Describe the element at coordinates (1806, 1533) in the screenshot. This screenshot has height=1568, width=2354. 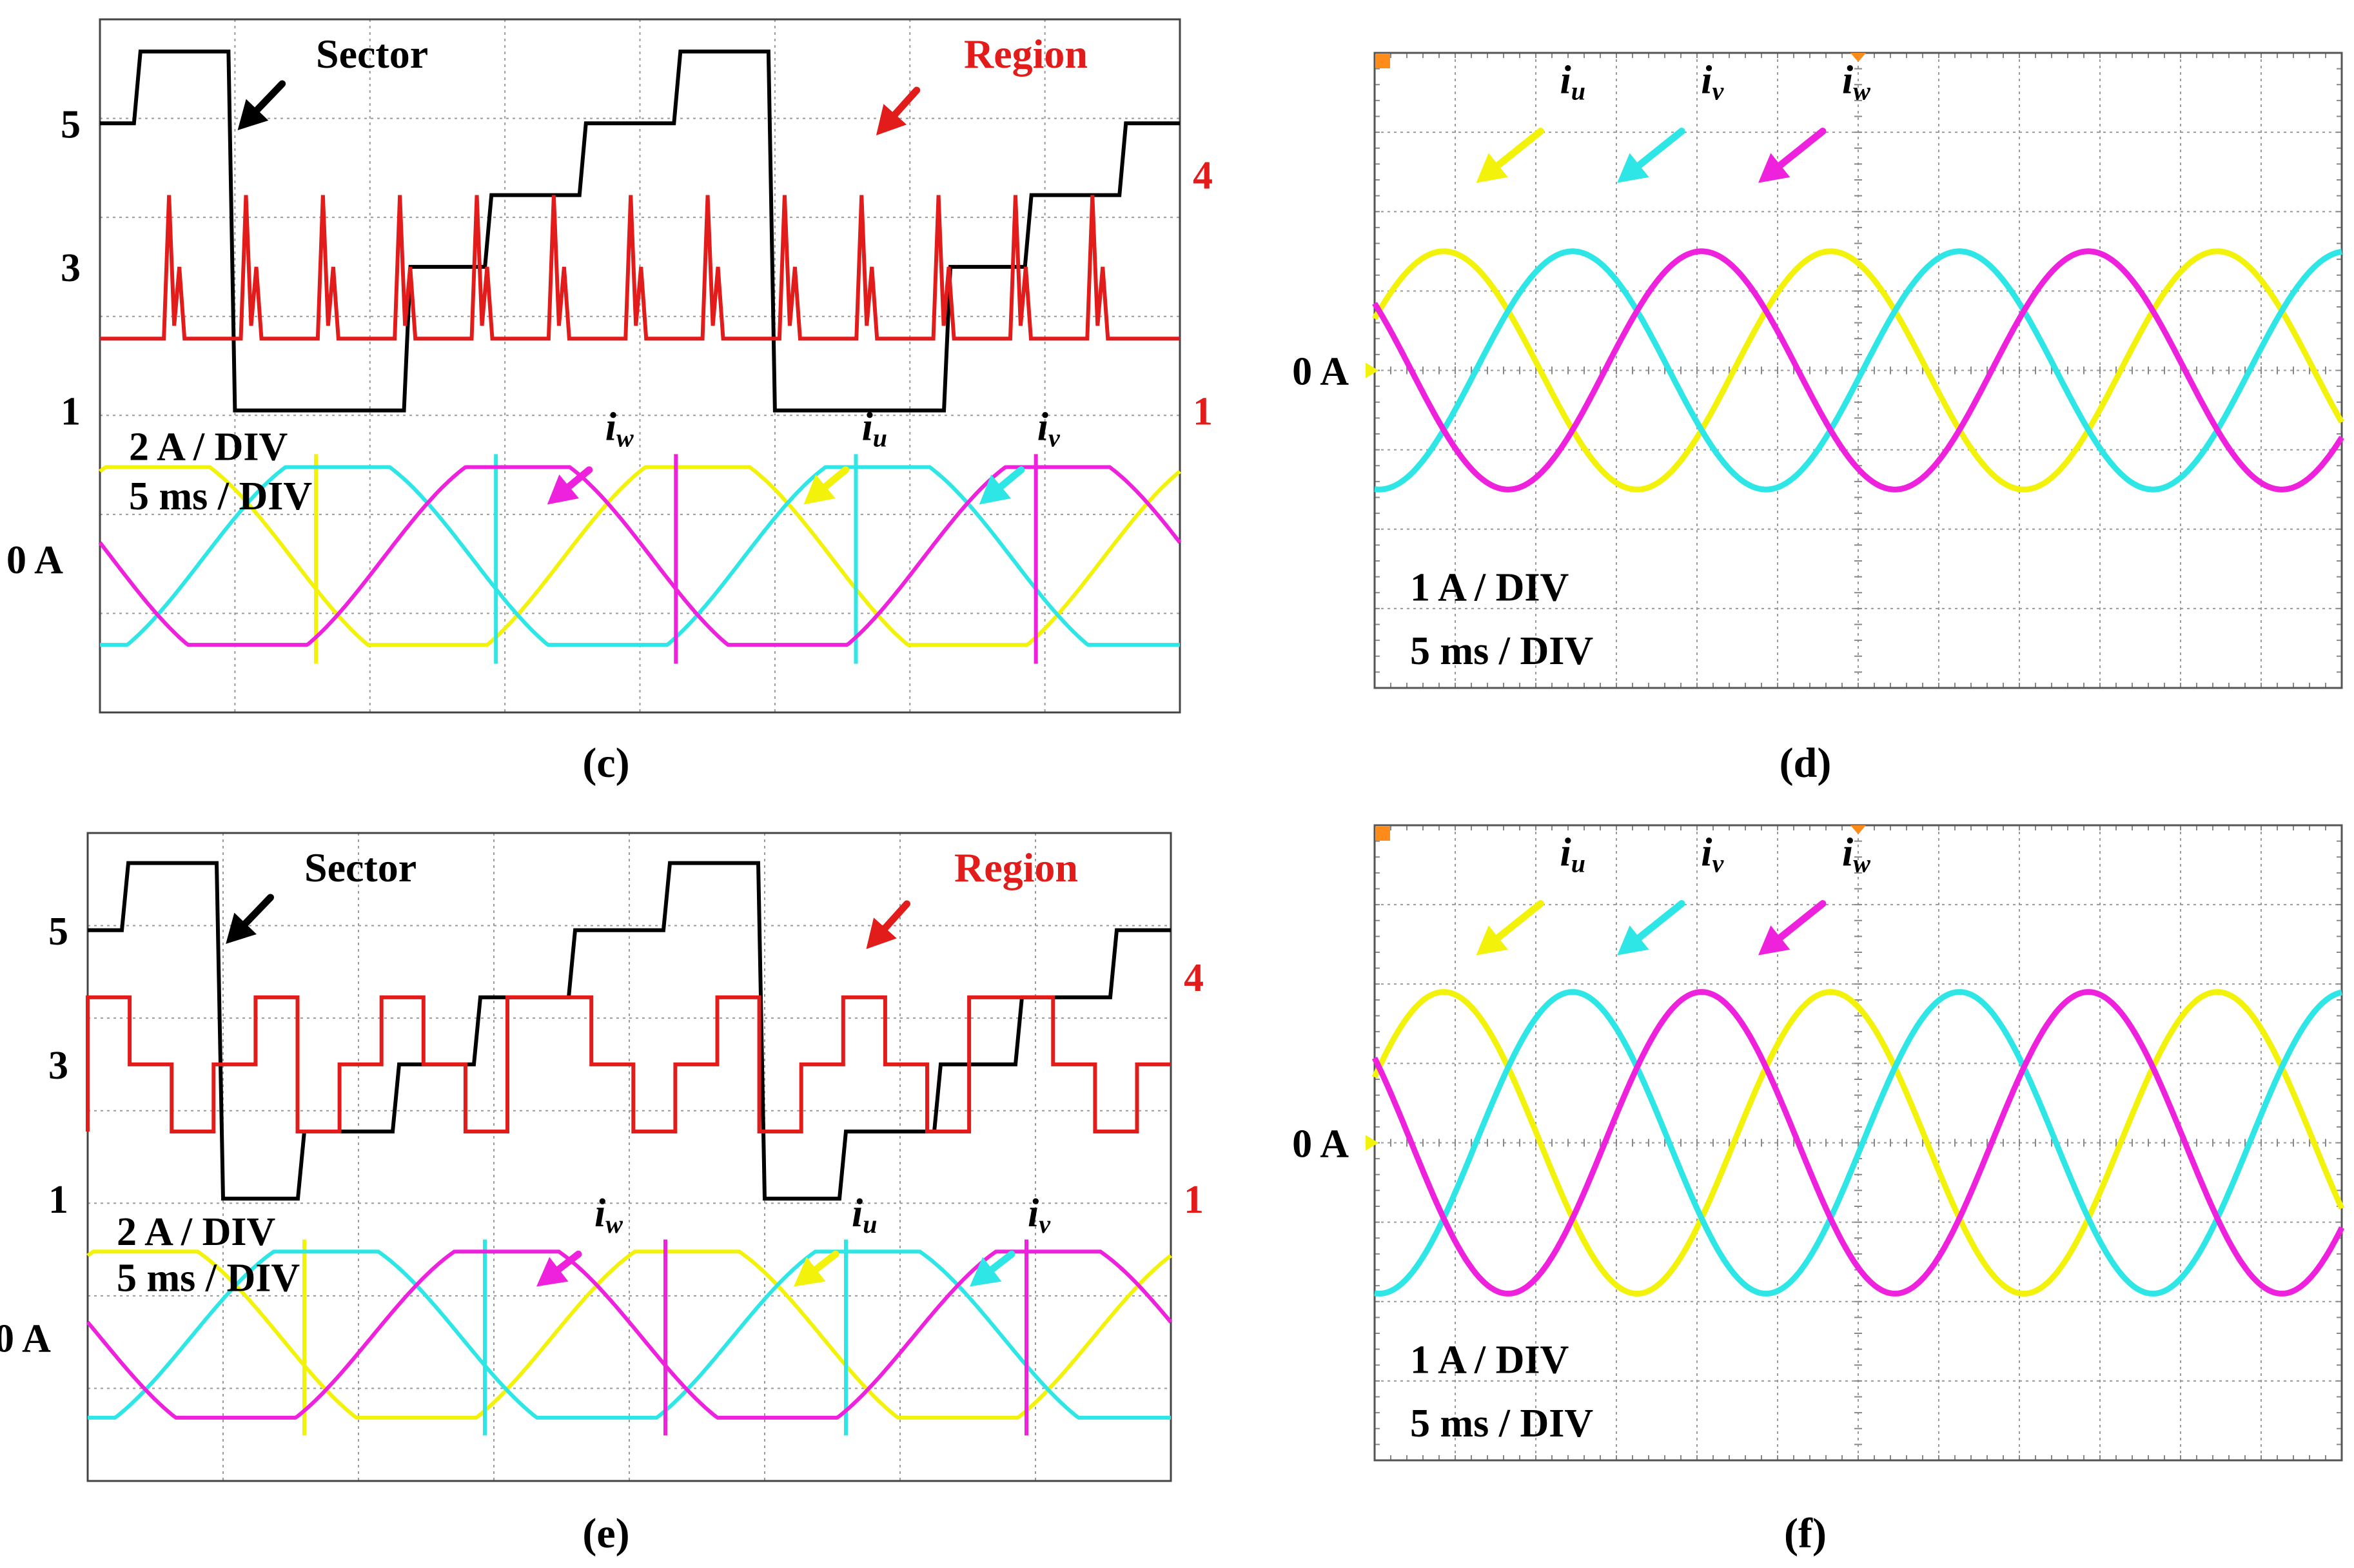
I see `caption-f: (f)` at that location.